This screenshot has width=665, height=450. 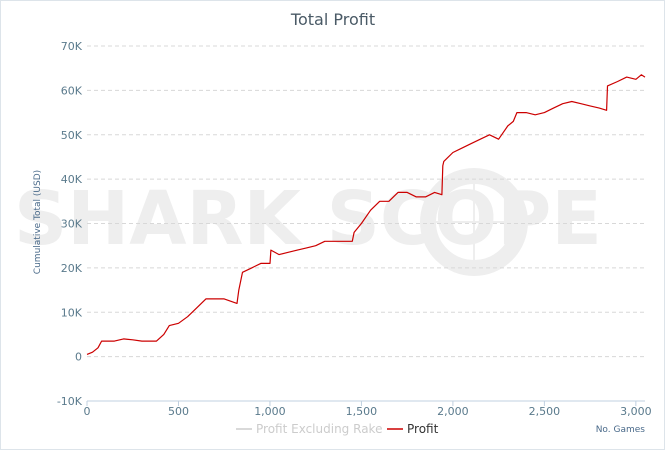 What do you see at coordinates (72, 224) in the screenshot?
I see `y-tick-label: 30K` at bounding box center [72, 224].